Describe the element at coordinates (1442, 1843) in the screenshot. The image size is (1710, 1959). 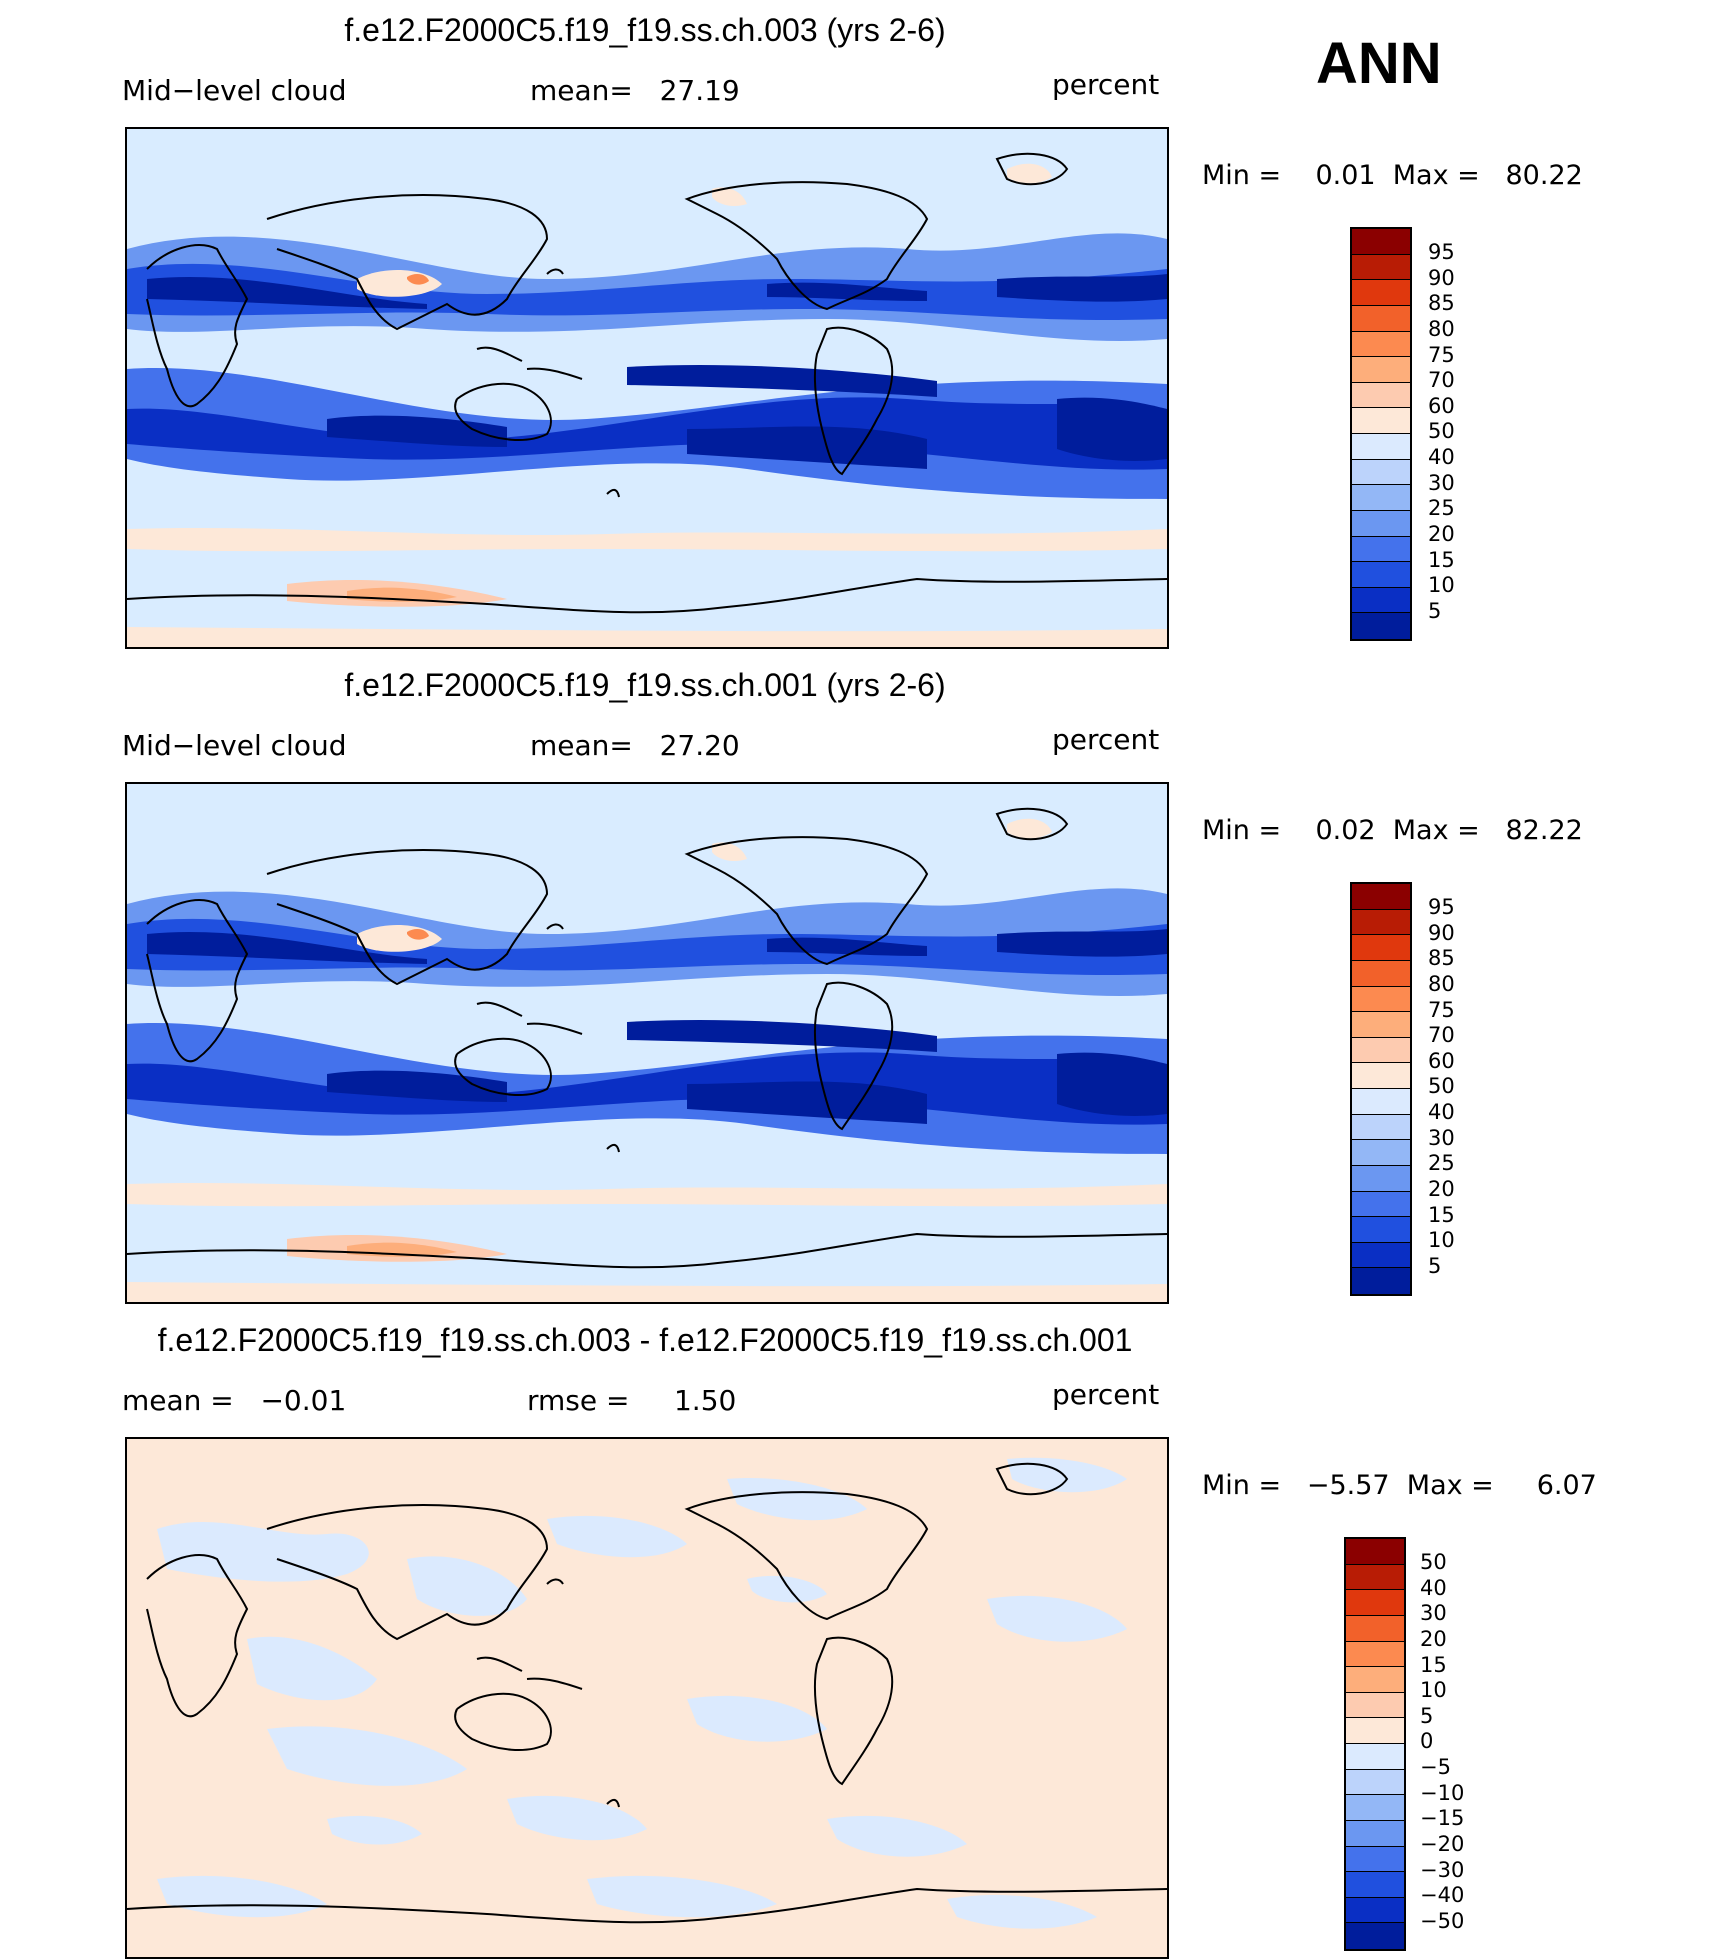
I see `colorbar-tick-label: −20` at that location.